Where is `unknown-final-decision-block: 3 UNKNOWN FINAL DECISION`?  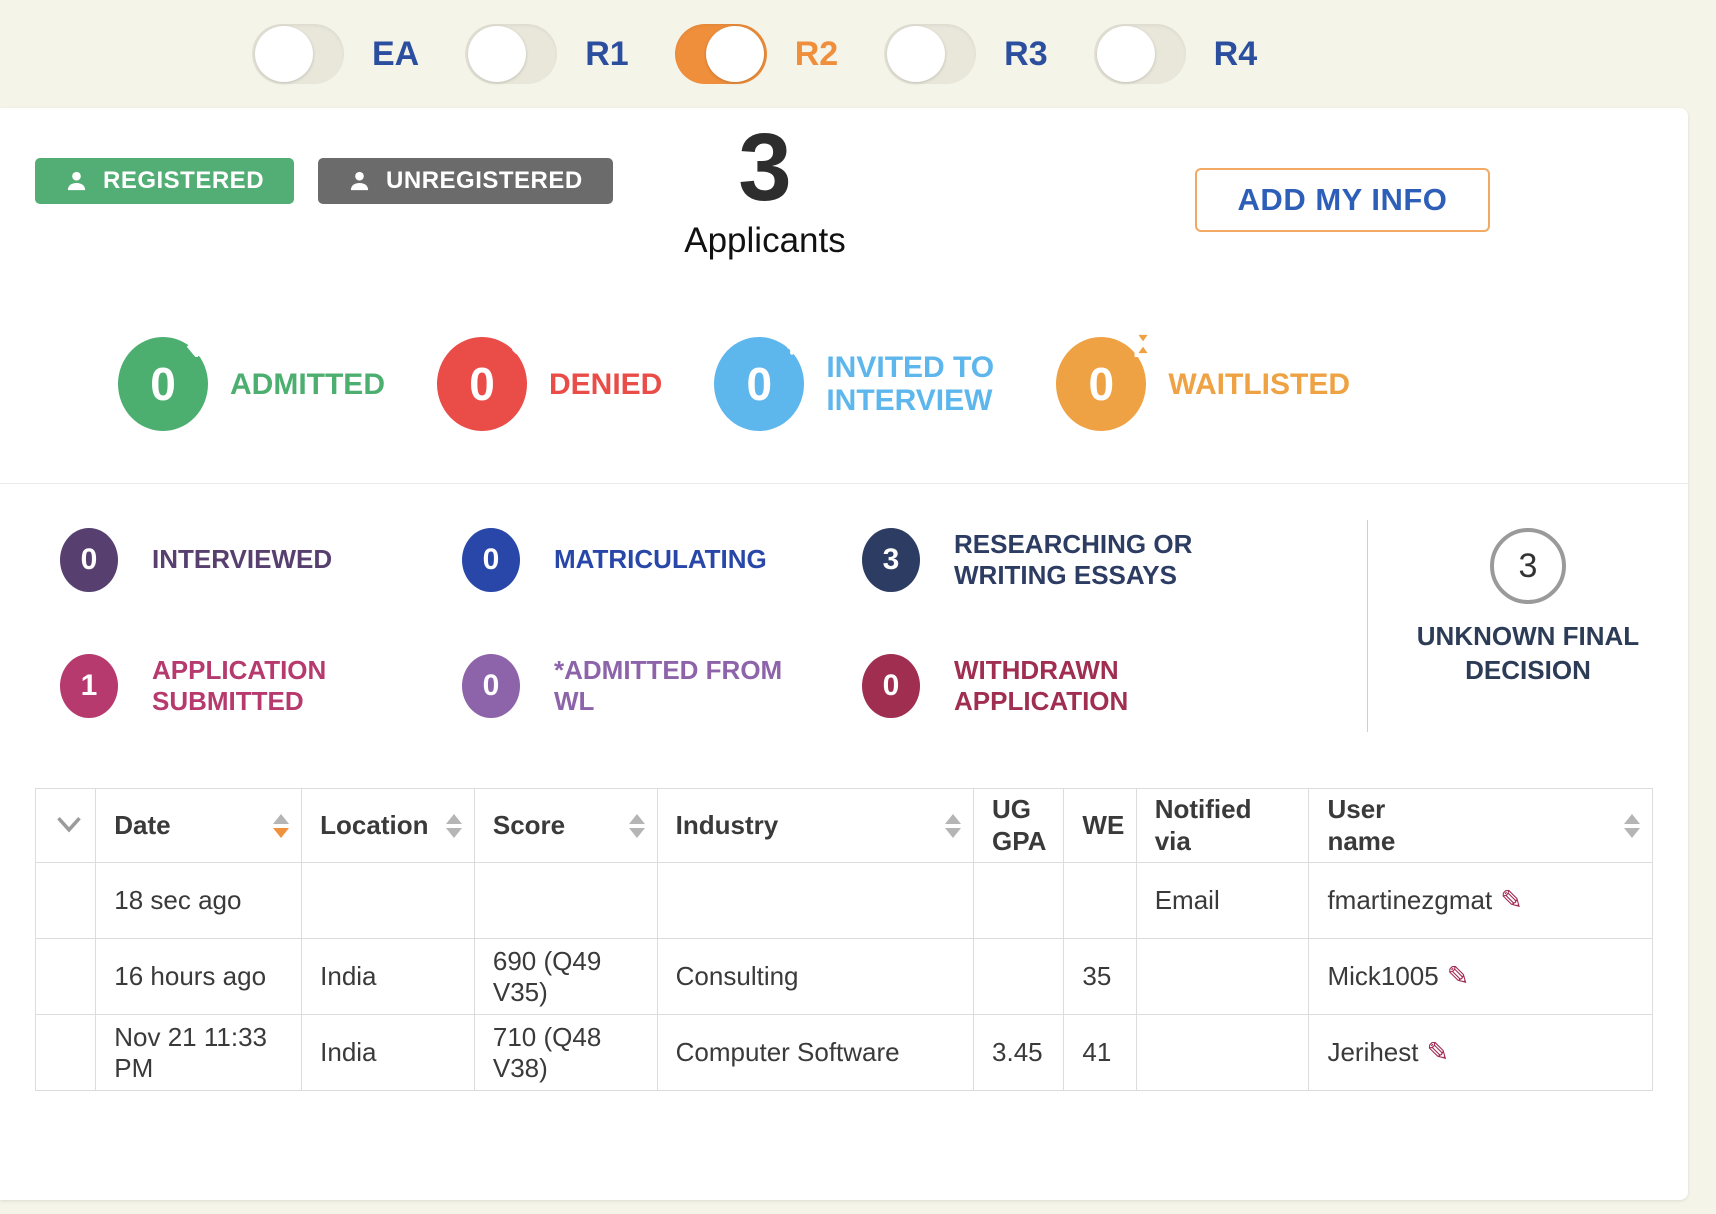 unknown-final-decision-block: 3 UNKNOWN FINAL DECISION is located at coordinates (1527, 626).